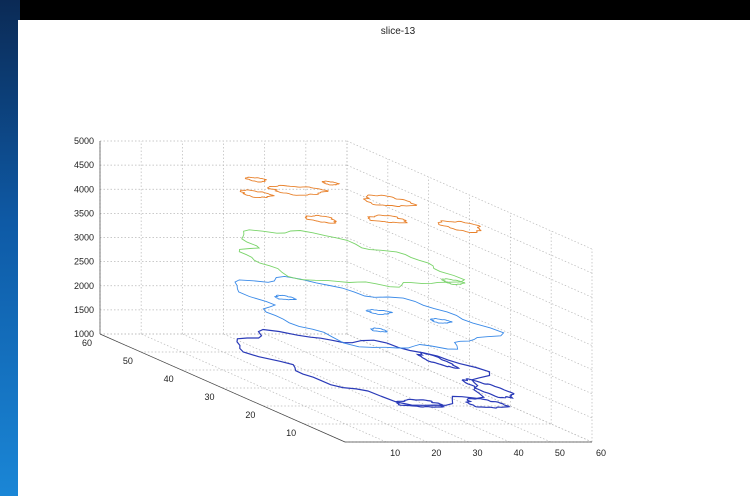 The width and height of the screenshot is (750, 496). I want to click on decorative-side-band, so click(10, 248).